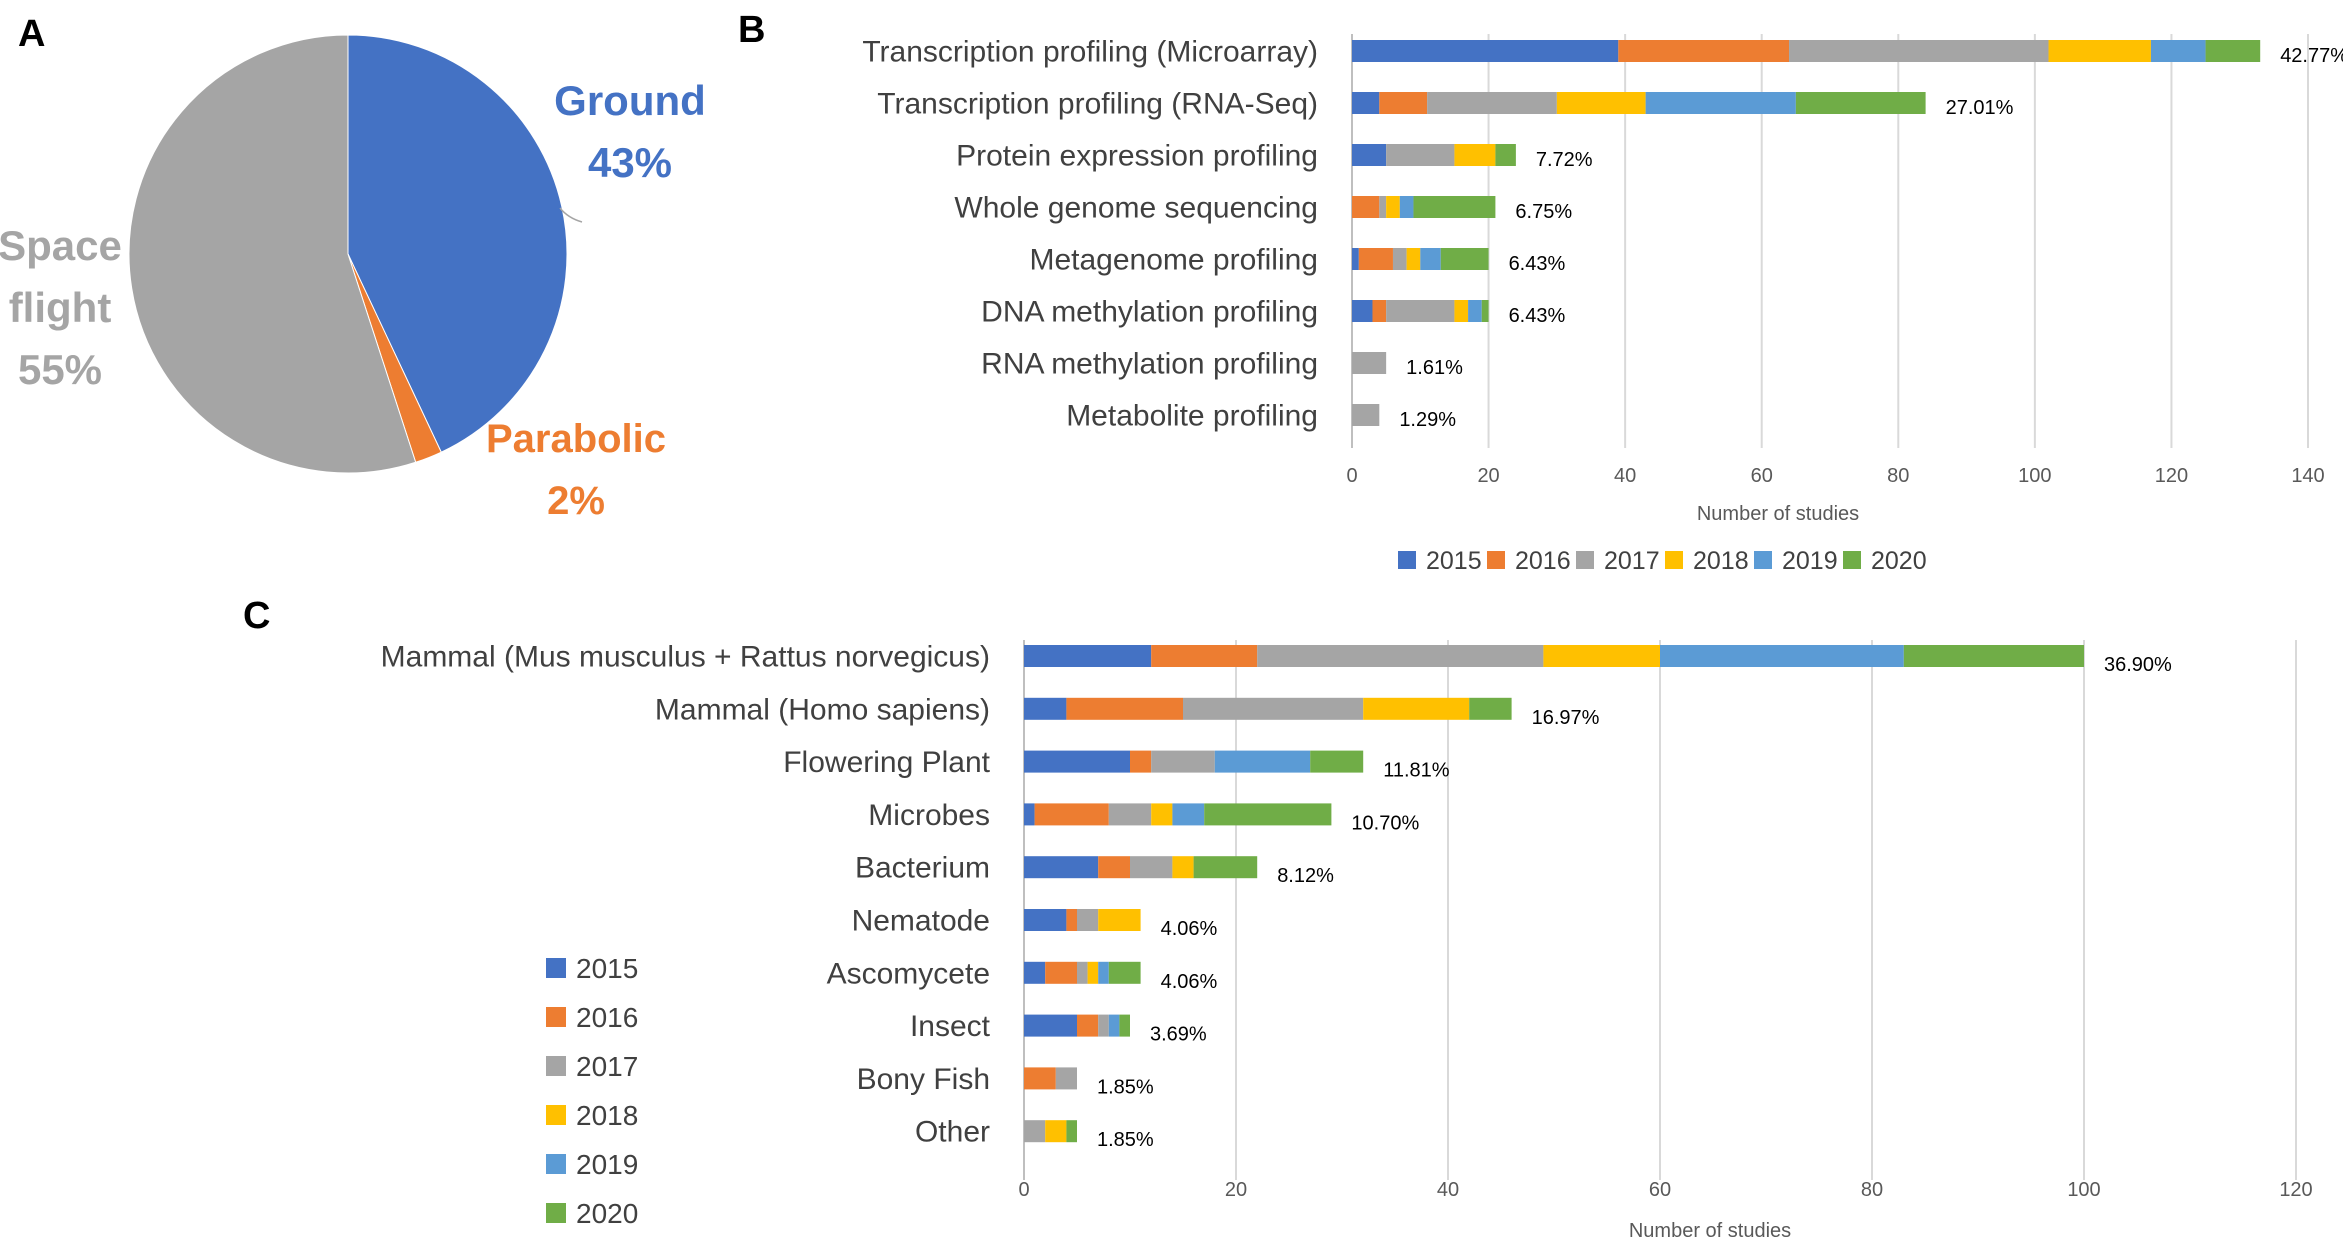 This screenshot has width=2343, height=1244. Describe the element at coordinates (1189, 982) in the screenshot. I see `data-label: 4.06%` at that location.